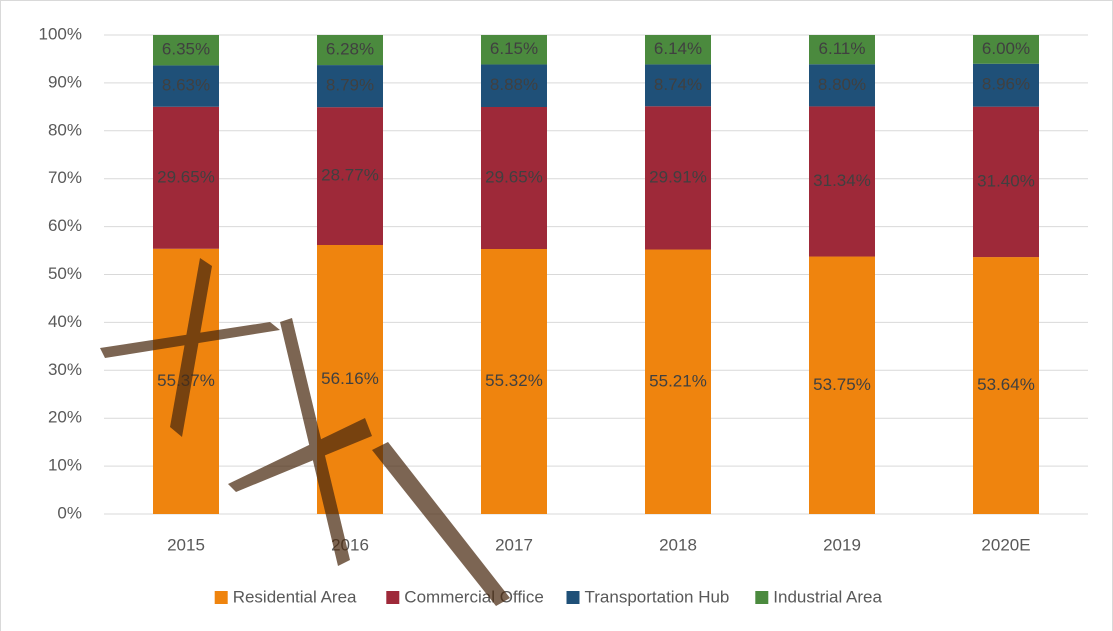 Image resolution: width=1113 pixels, height=631 pixels. What do you see at coordinates (65, 129) in the screenshot?
I see `y-tick-label: 80%` at bounding box center [65, 129].